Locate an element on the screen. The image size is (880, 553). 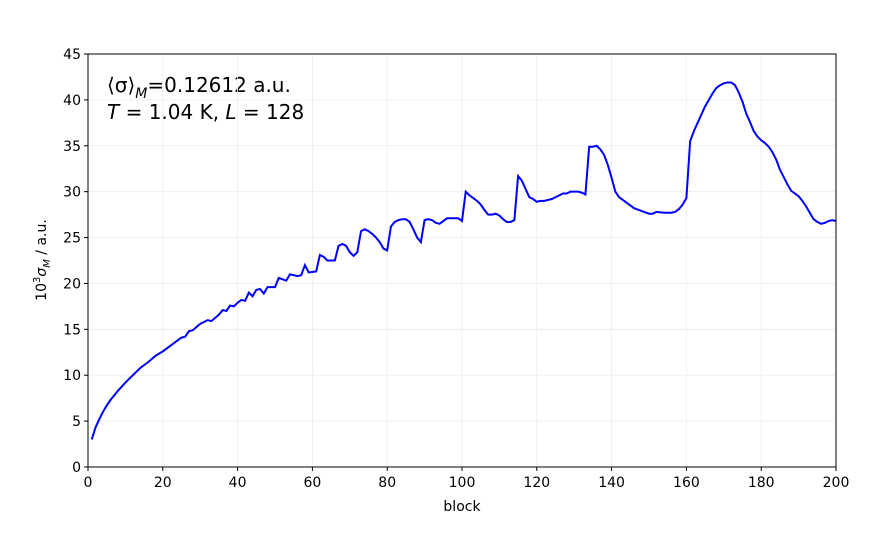
x-tick-label: 80 is located at coordinates (387, 483).